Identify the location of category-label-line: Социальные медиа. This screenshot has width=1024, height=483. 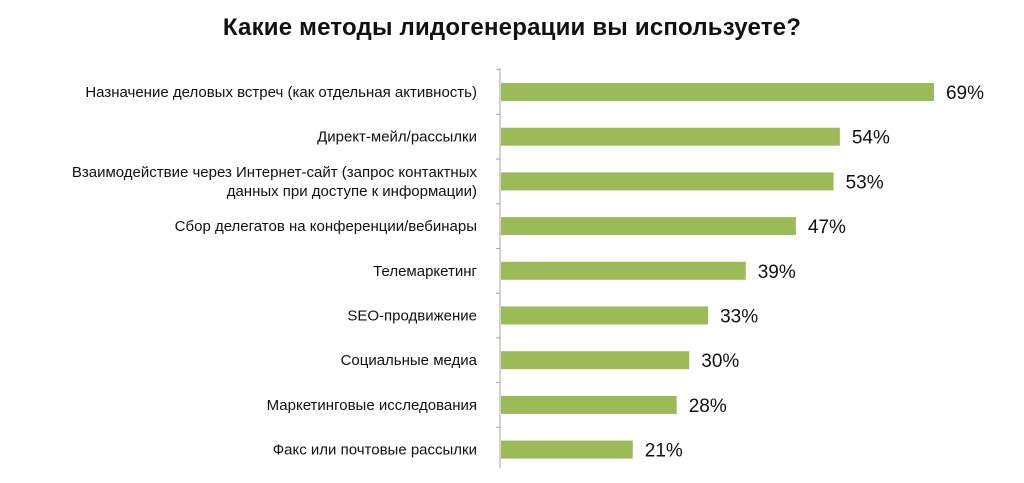
(409, 360).